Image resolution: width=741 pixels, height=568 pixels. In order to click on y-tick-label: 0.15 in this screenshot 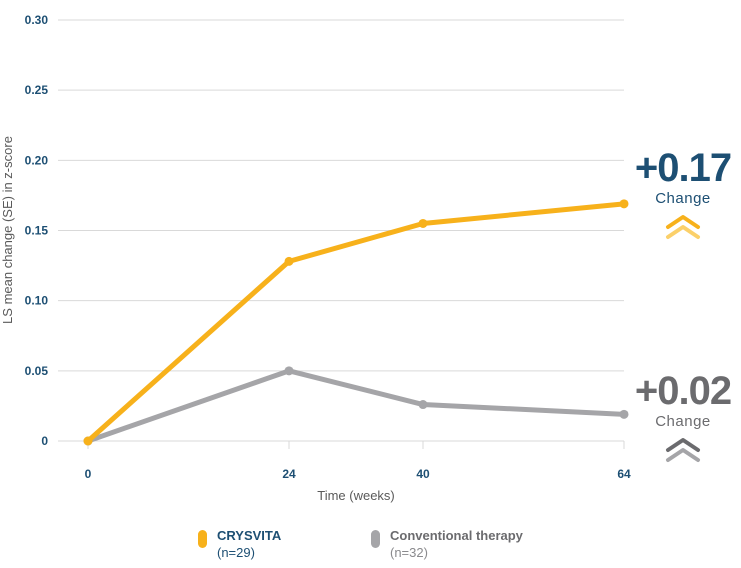, I will do `click(37, 231)`.